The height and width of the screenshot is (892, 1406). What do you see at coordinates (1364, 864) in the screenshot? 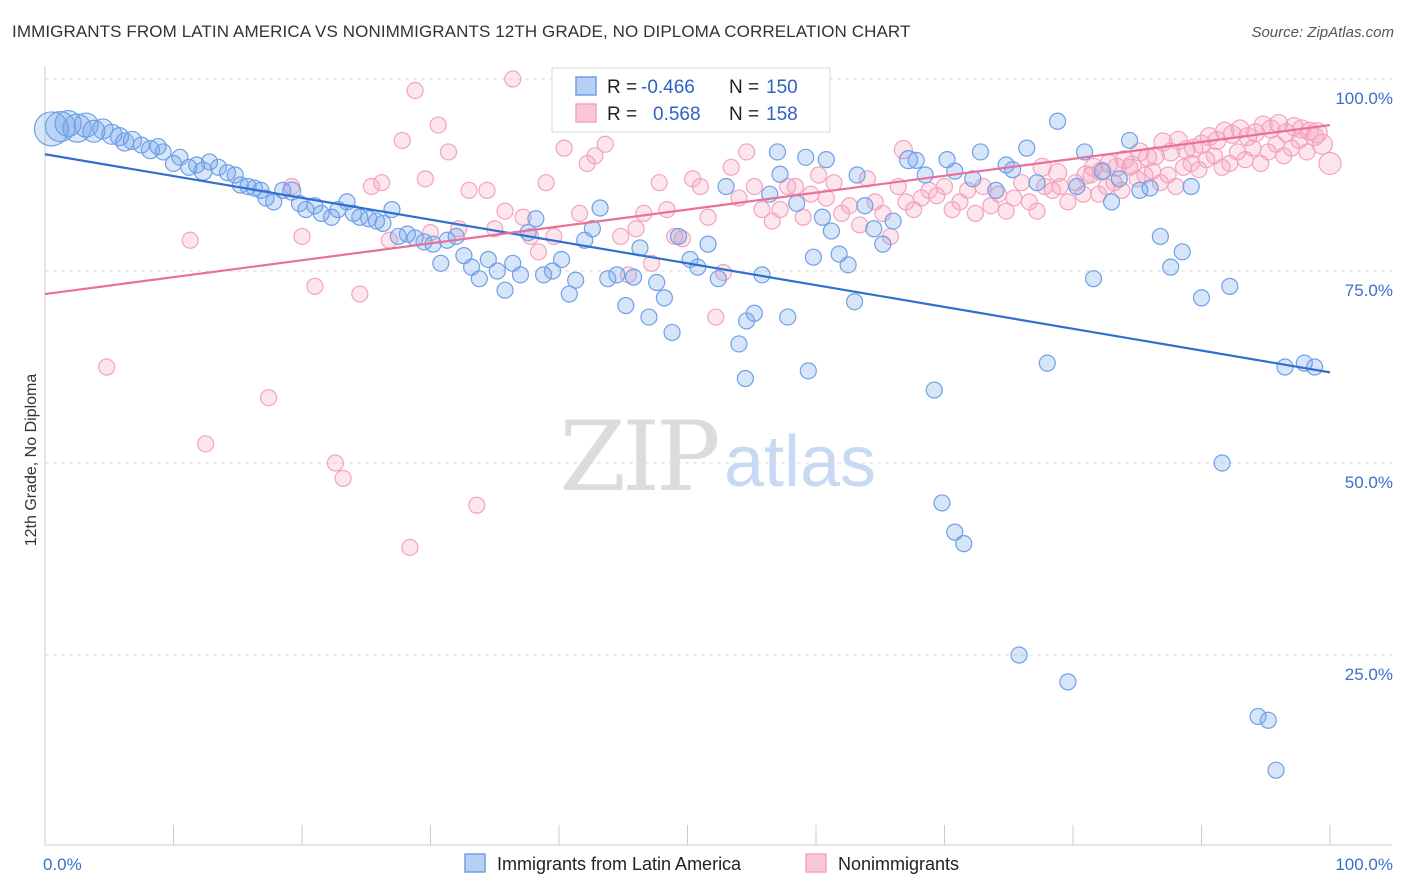
I see `x-tick-label-1: 100.0%` at bounding box center [1364, 864].